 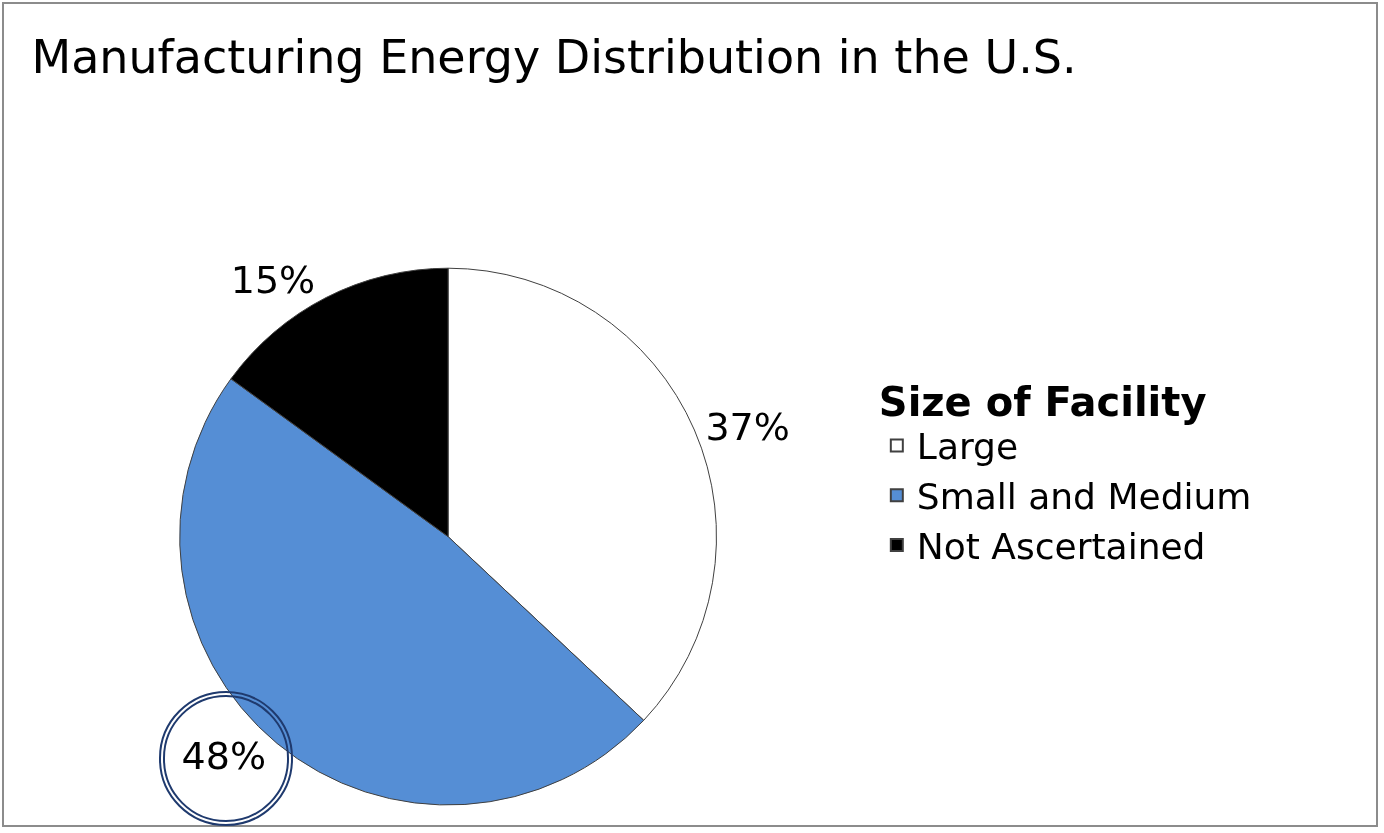 What do you see at coordinates (554, 57) in the screenshot?
I see `chart-title: Manufacturing Energy Distribution in the U.S.` at bounding box center [554, 57].